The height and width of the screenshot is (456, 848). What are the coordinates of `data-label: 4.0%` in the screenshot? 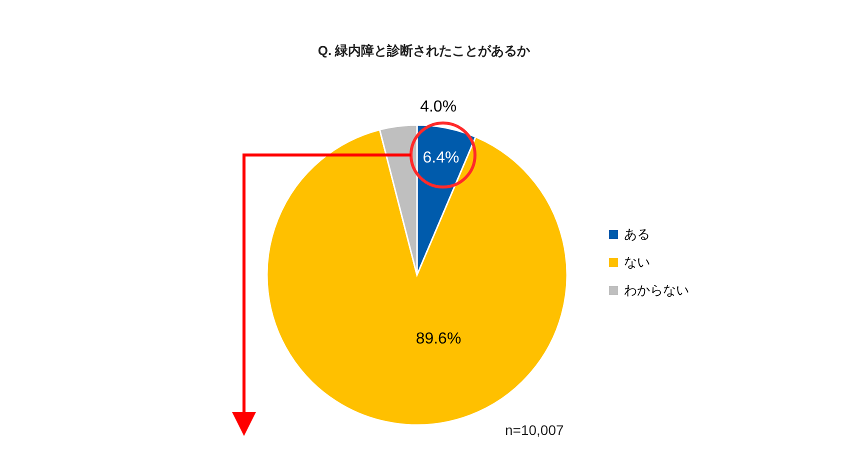 It's located at (438, 107).